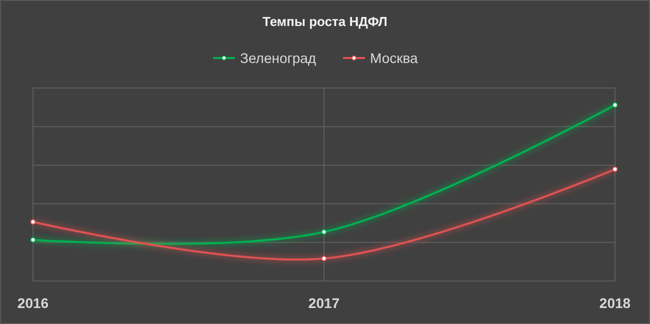 This screenshot has width=650, height=324. I want to click on legend-label: Москва, so click(394, 58).